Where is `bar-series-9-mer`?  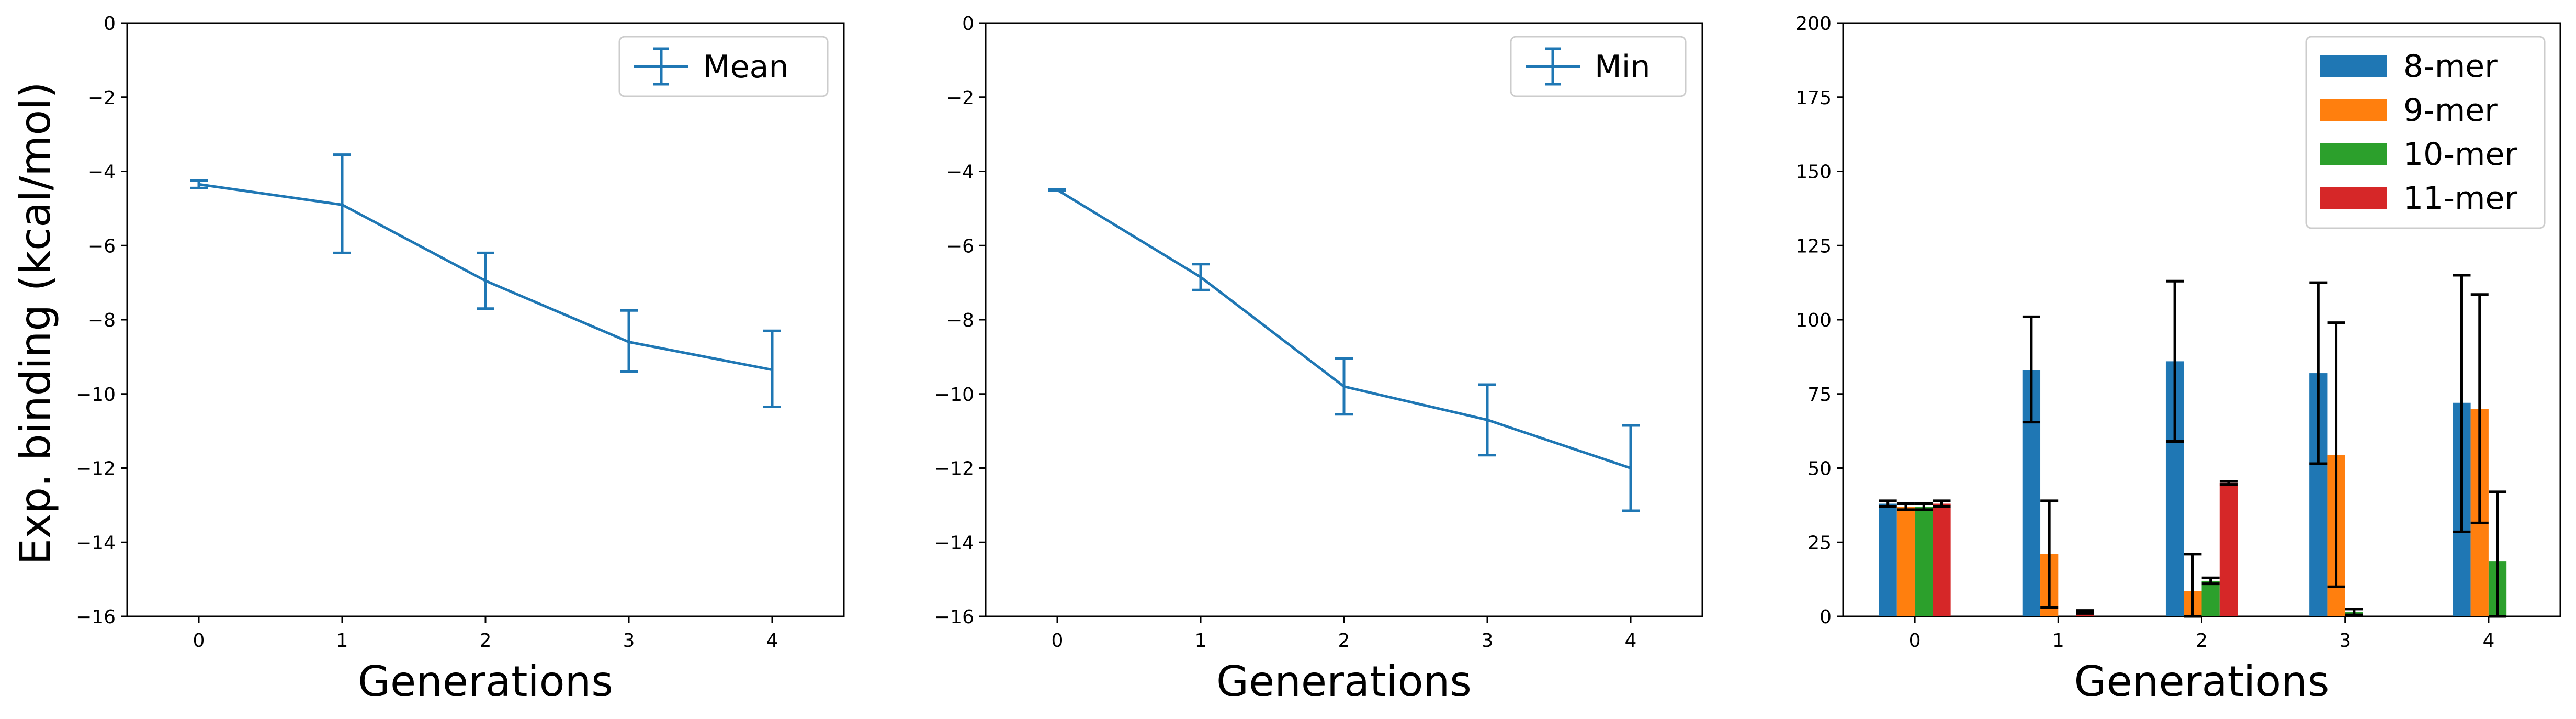 bar-series-9-mer is located at coordinates (2192, 455).